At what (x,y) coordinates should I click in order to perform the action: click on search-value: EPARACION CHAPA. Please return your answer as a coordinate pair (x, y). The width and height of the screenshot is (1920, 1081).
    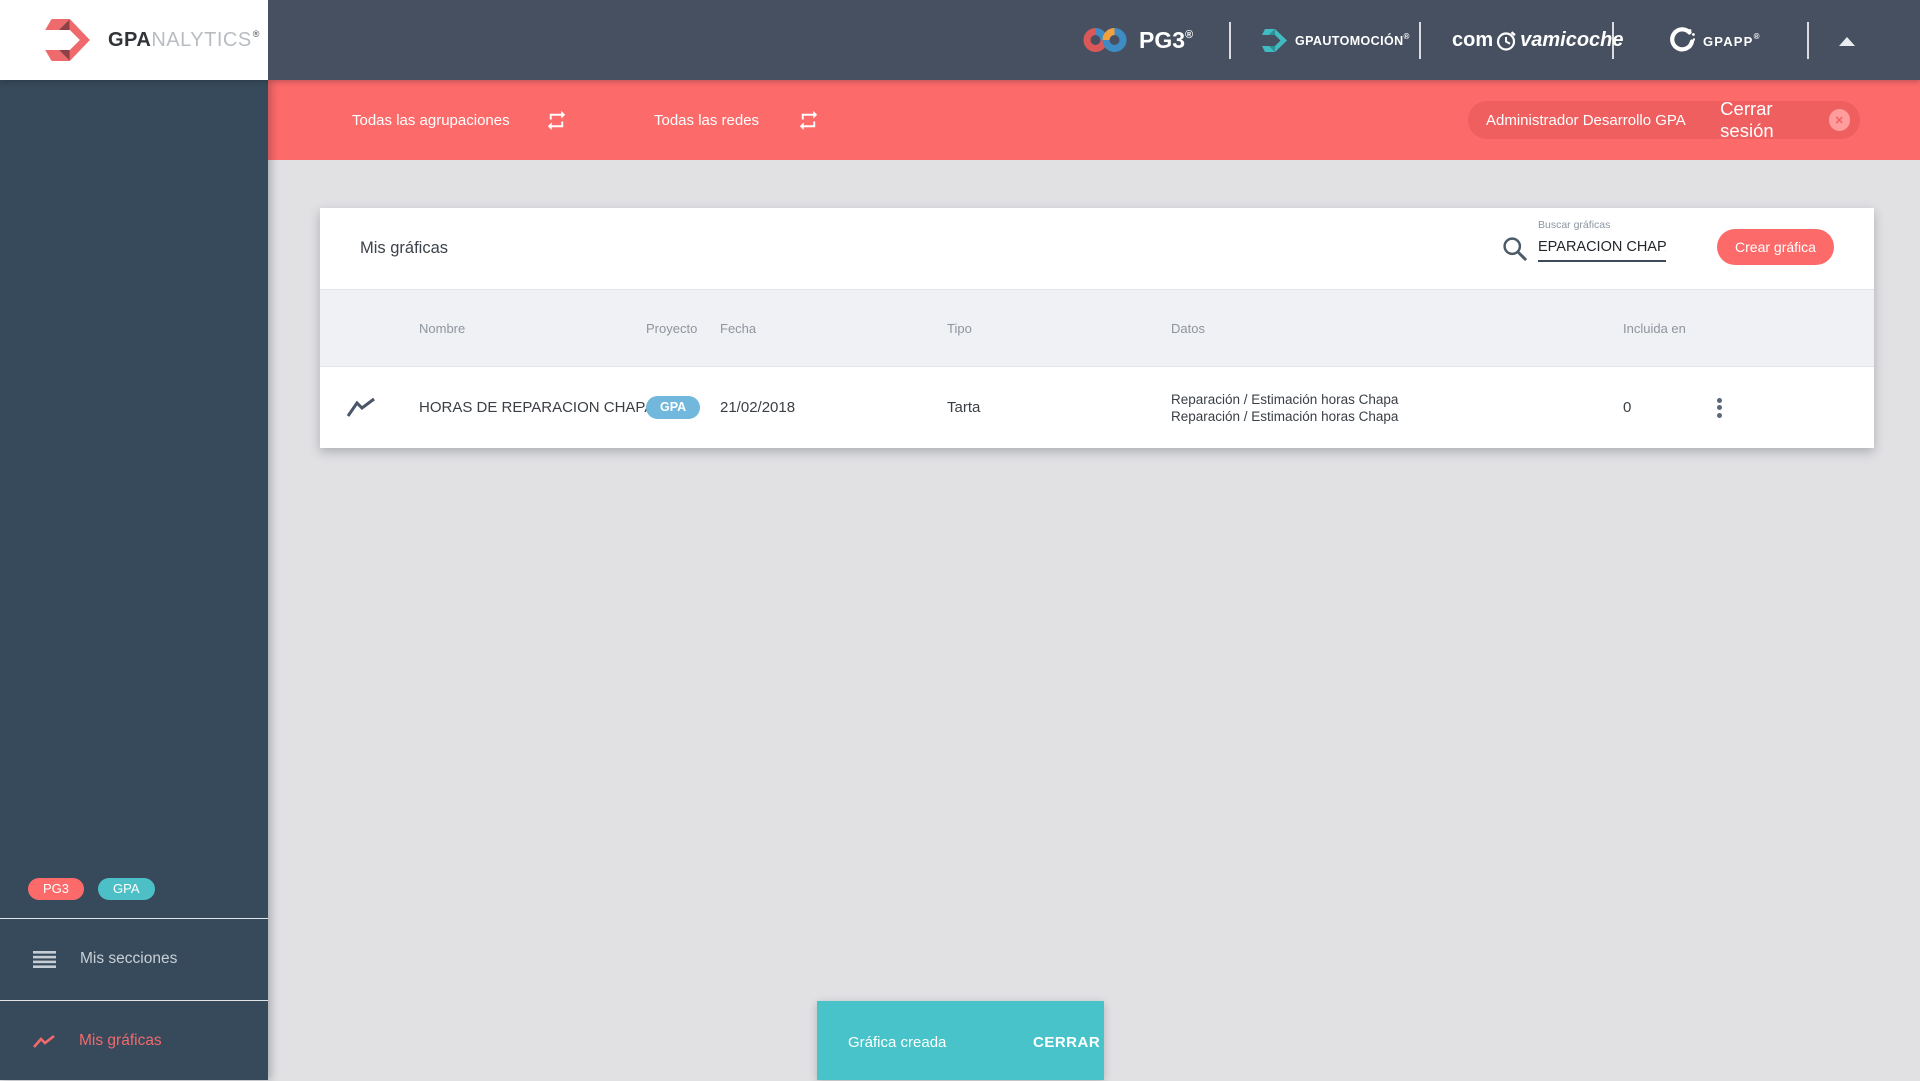
    Looking at the image, I should click on (1602, 250).